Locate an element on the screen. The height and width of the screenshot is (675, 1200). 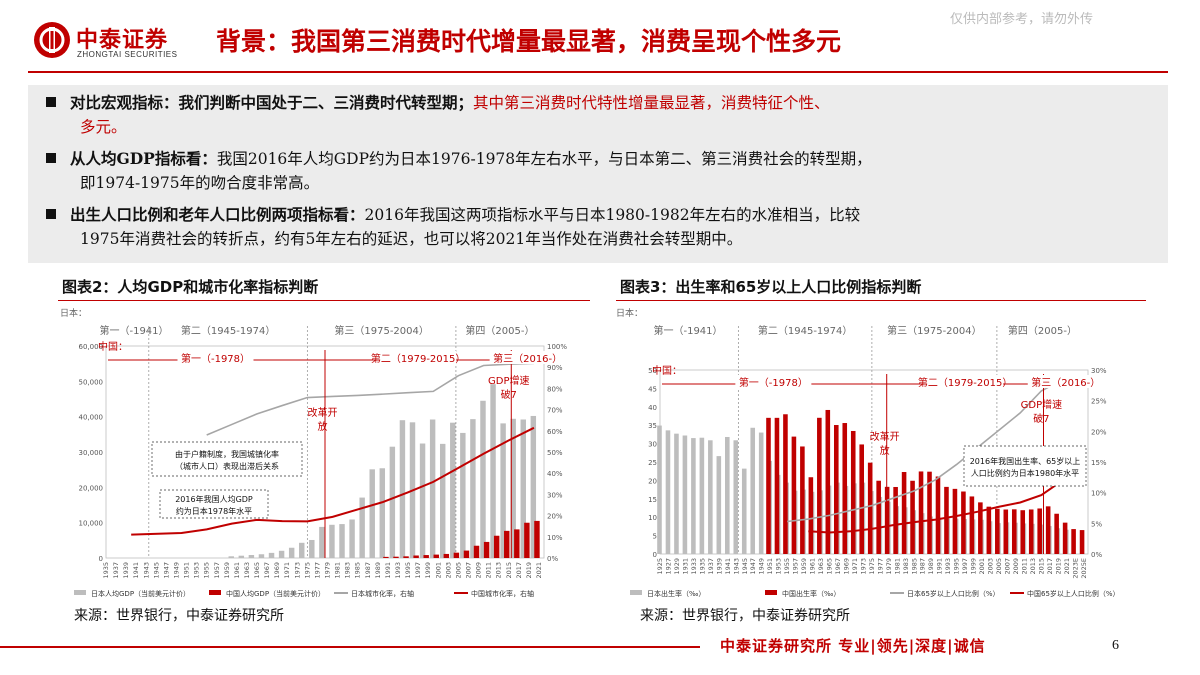
x-tick-label: 2001 is located at coordinates (982, 566).